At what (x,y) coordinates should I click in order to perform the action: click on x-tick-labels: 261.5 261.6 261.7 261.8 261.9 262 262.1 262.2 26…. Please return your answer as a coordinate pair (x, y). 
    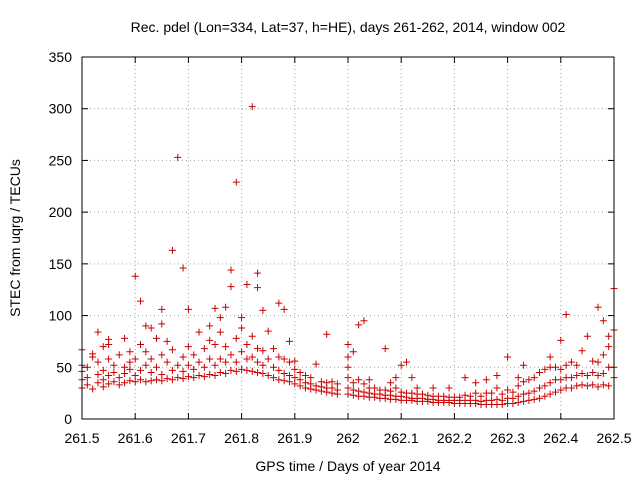
    Looking at the image, I should click on (347, 438).